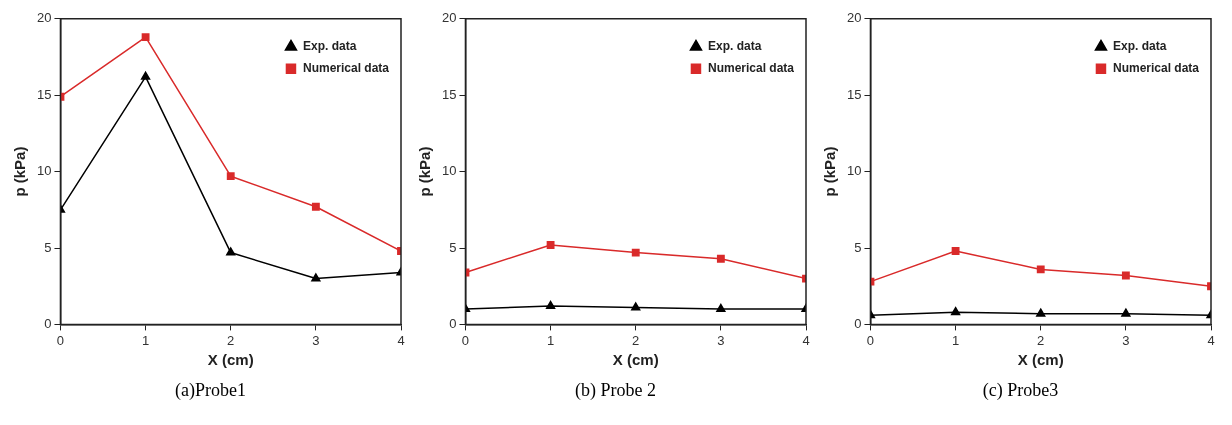 The image size is (1232, 425). What do you see at coordinates (210, 390) in the screenshot?
I see `text: (a)Probe1` at bounding box center [210, 390].